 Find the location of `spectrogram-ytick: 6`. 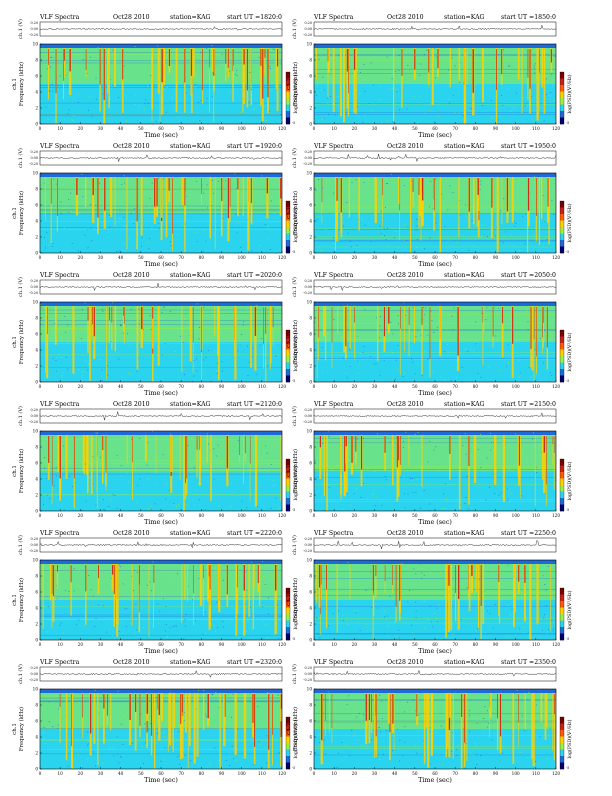

spectrogram-ytick: 6 is located at coordinates (310, 334).